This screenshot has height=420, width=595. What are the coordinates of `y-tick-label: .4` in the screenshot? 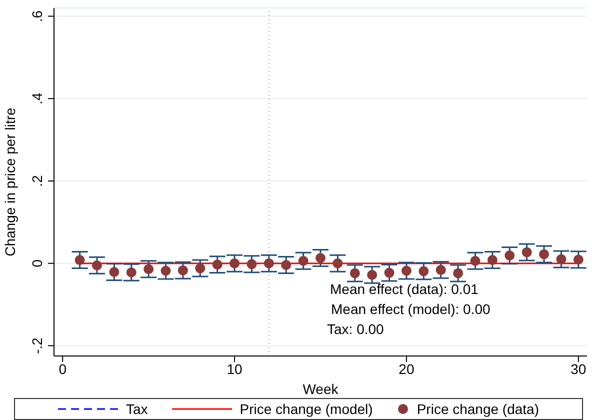 It's located at (37, 98).